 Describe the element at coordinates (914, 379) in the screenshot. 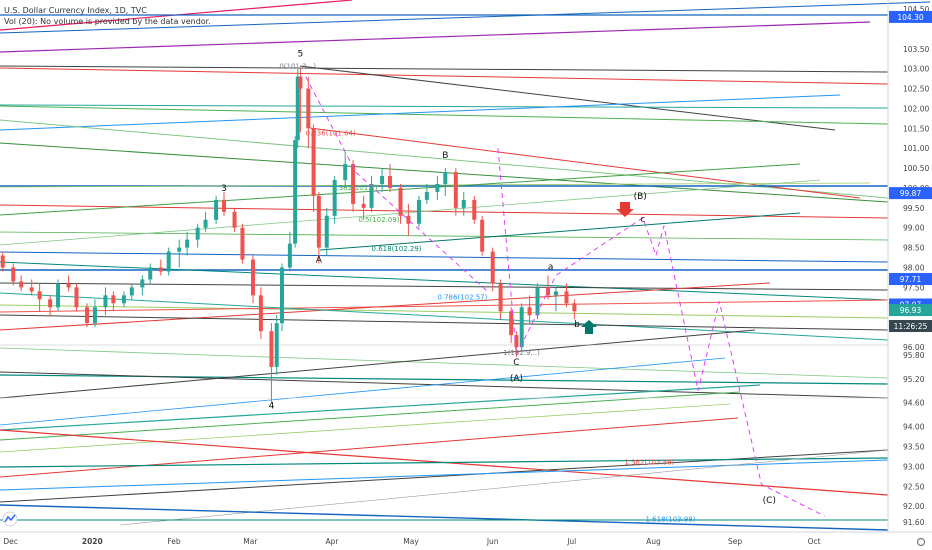

I see `price-tick-label: 95.20` at that location.